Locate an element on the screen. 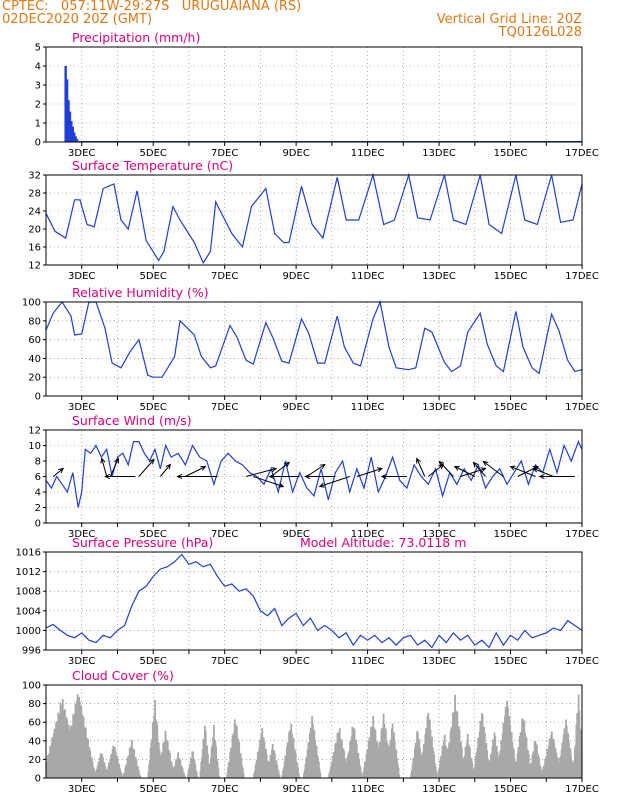 Image resolution: width=618 pixels, height=800 pixels. y-tick-label: 28 is located at coordinates (34, 194).